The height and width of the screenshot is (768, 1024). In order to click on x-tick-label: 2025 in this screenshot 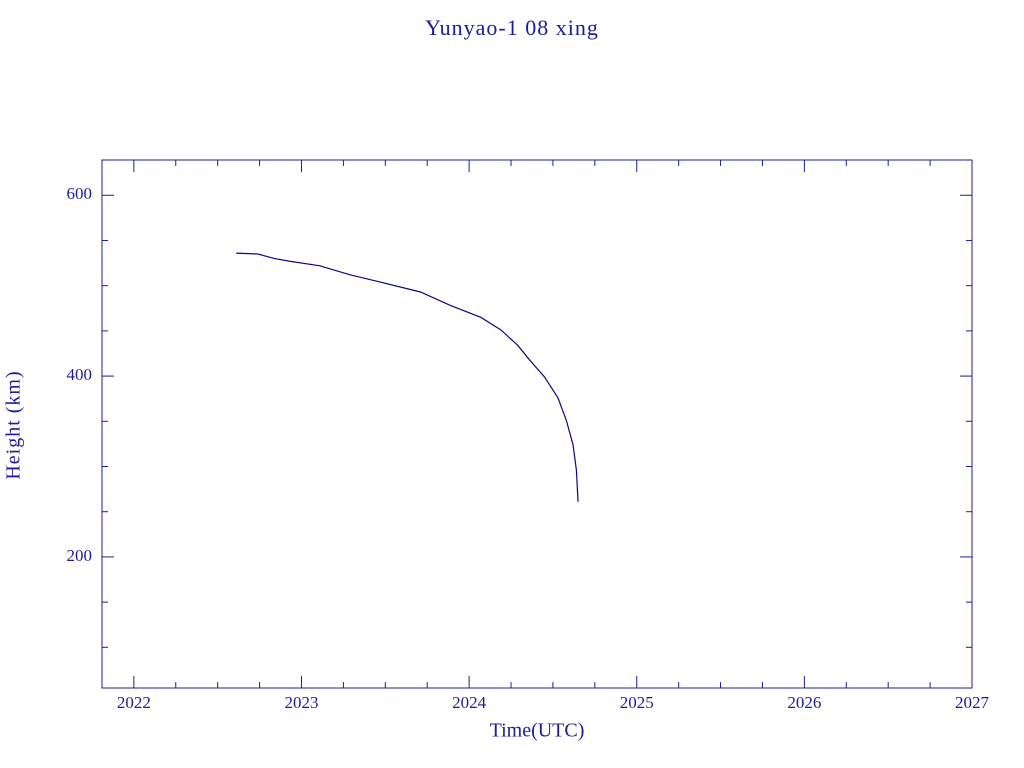, I will do `click(637, 702)`.